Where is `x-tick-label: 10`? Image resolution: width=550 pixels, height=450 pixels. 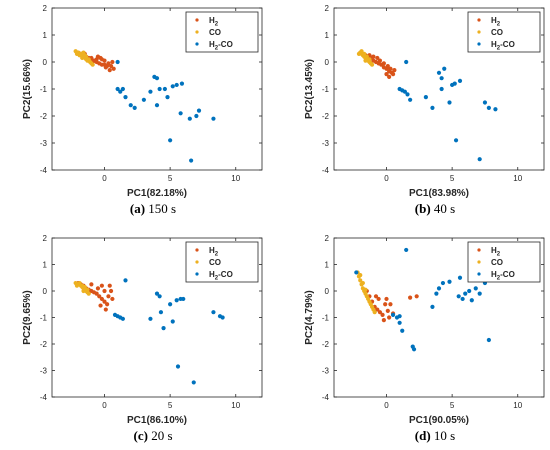
x-tick-label: 10 is located at coordinates (235, 405).